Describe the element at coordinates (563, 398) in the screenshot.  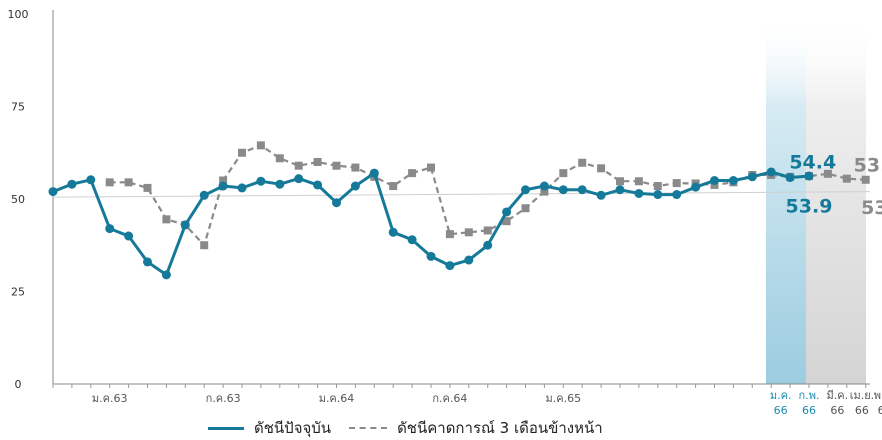
I see `x-tick-label: ม.ค.65` at that location.